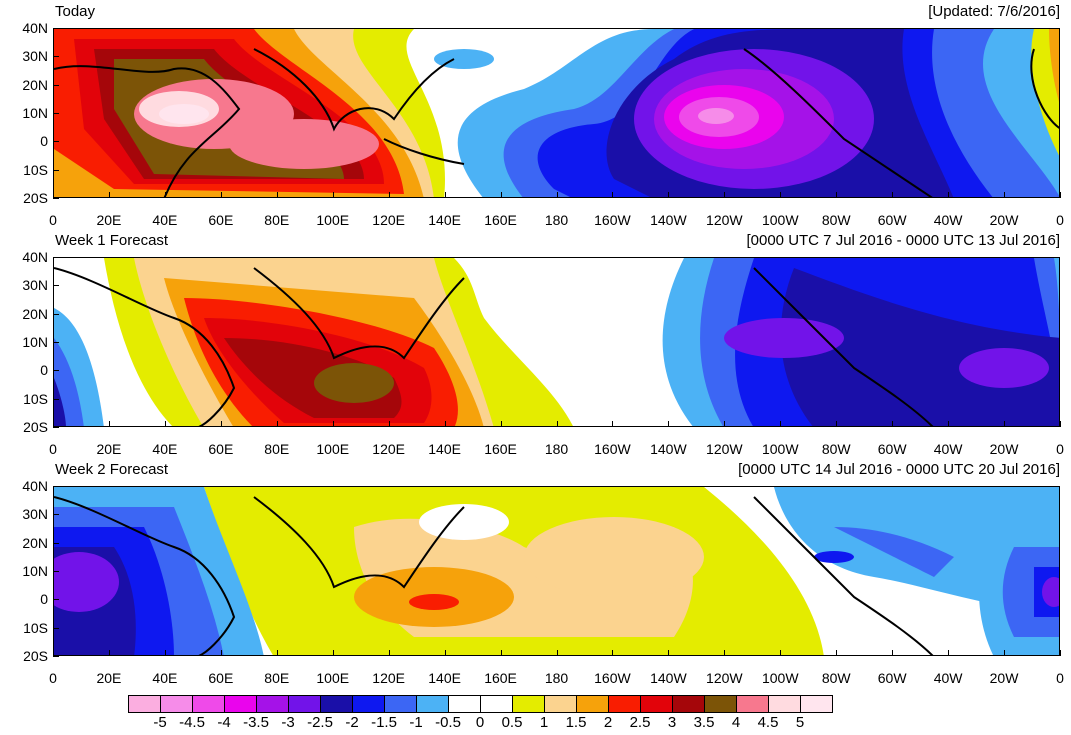 The width and height of the screenshot is (1071, 735). What do you see at coordinates (612, 220) in the screenshot?
I see `lon-label: 160W` at bounding box center [612, 220].